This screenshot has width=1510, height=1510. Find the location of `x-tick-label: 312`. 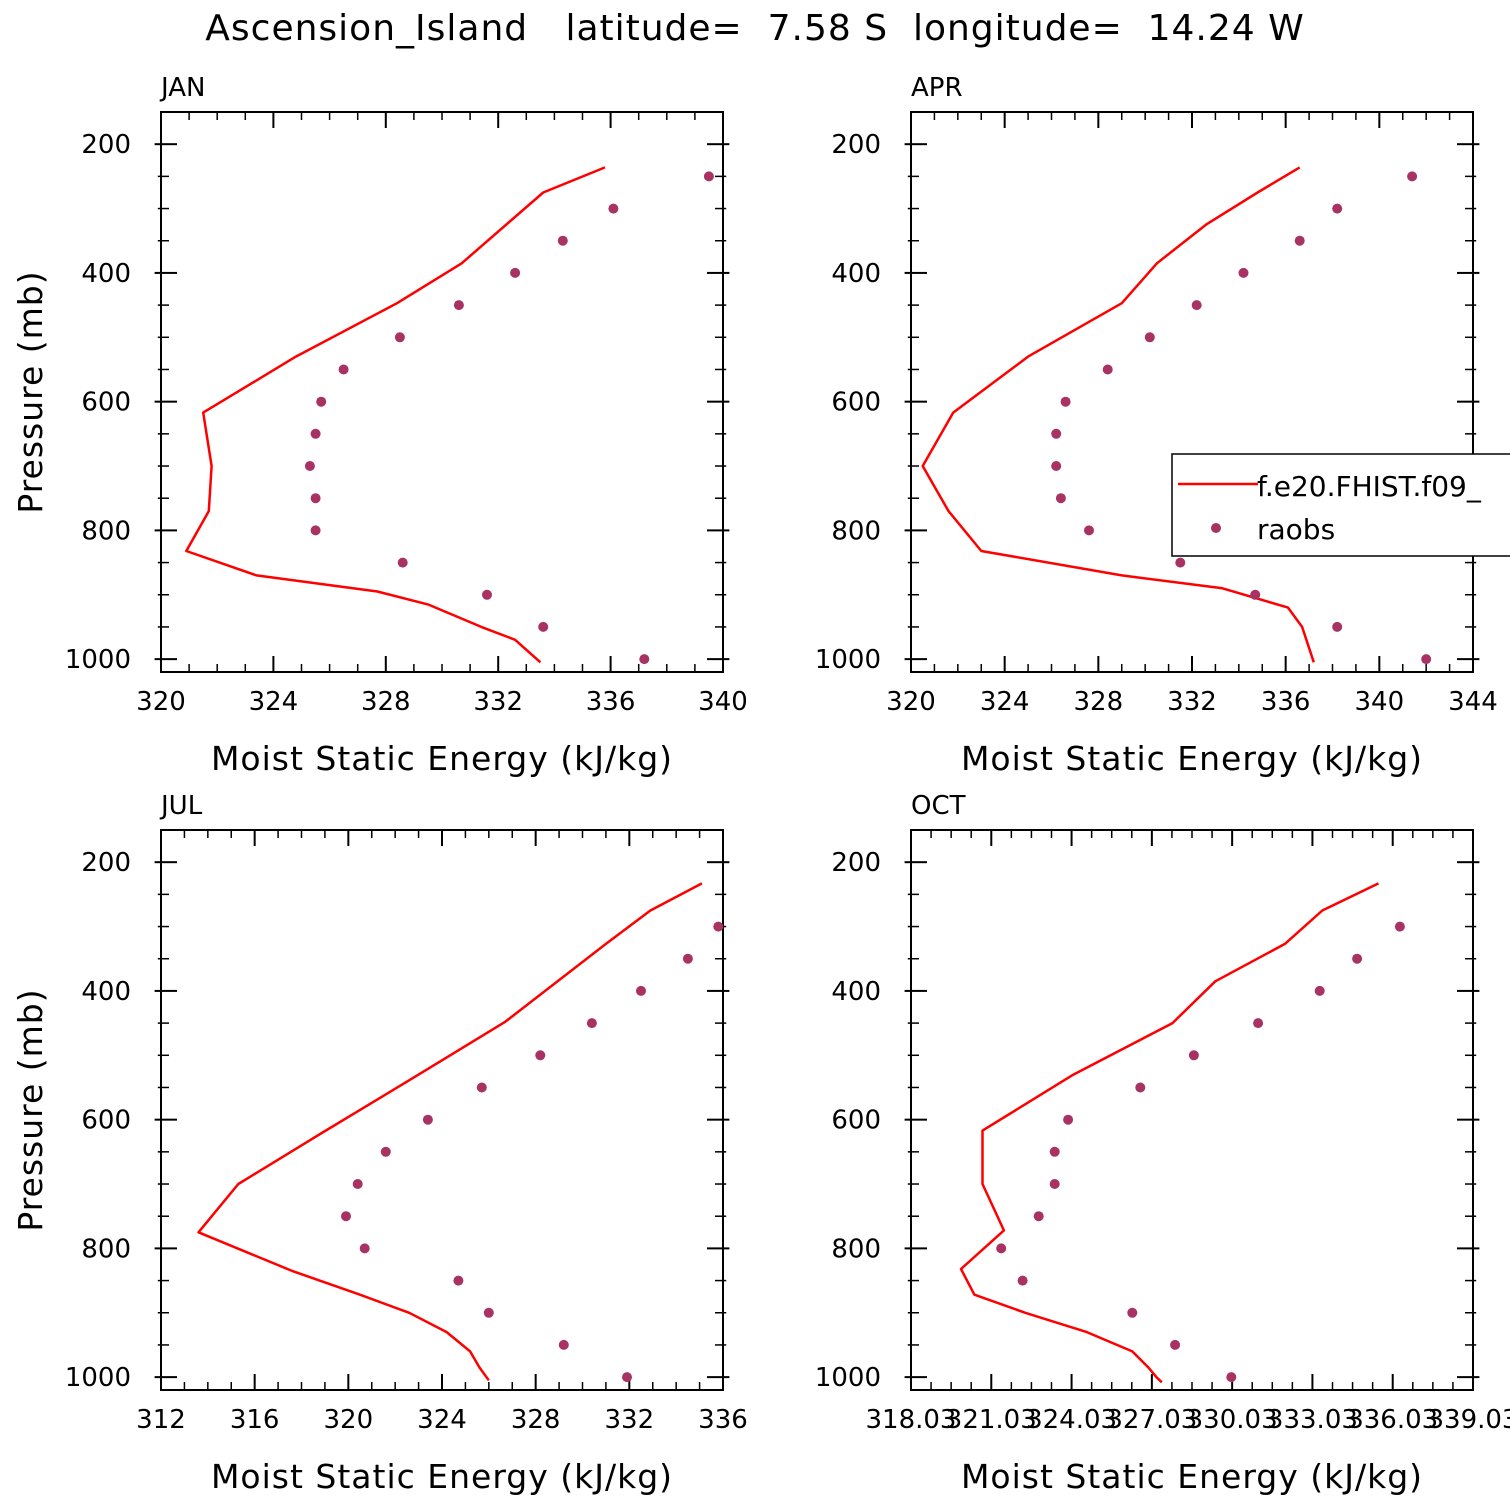

x-tick-label: 312 is located at coordinates (161, 1420).